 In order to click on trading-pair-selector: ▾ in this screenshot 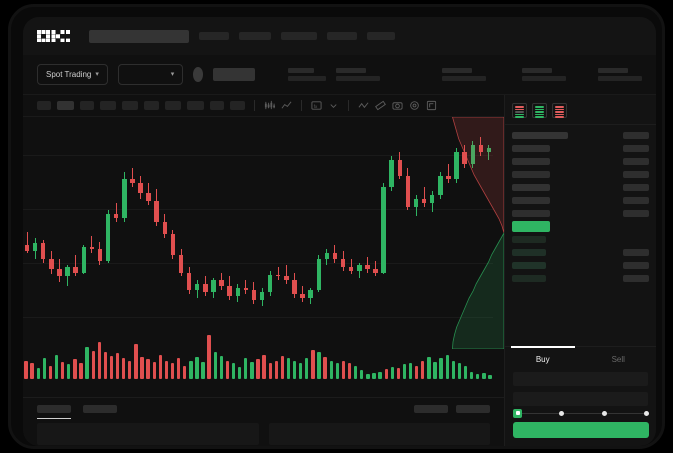, I will do `click(150, 74)`.